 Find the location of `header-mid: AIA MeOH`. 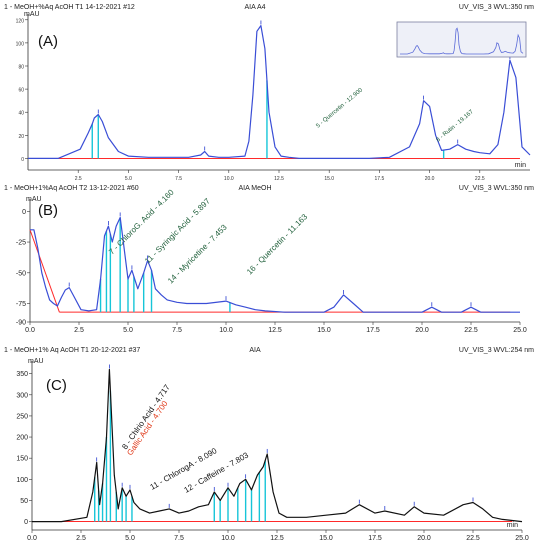

header-mid: AIA MeOH is located at coordinates (254, 188).